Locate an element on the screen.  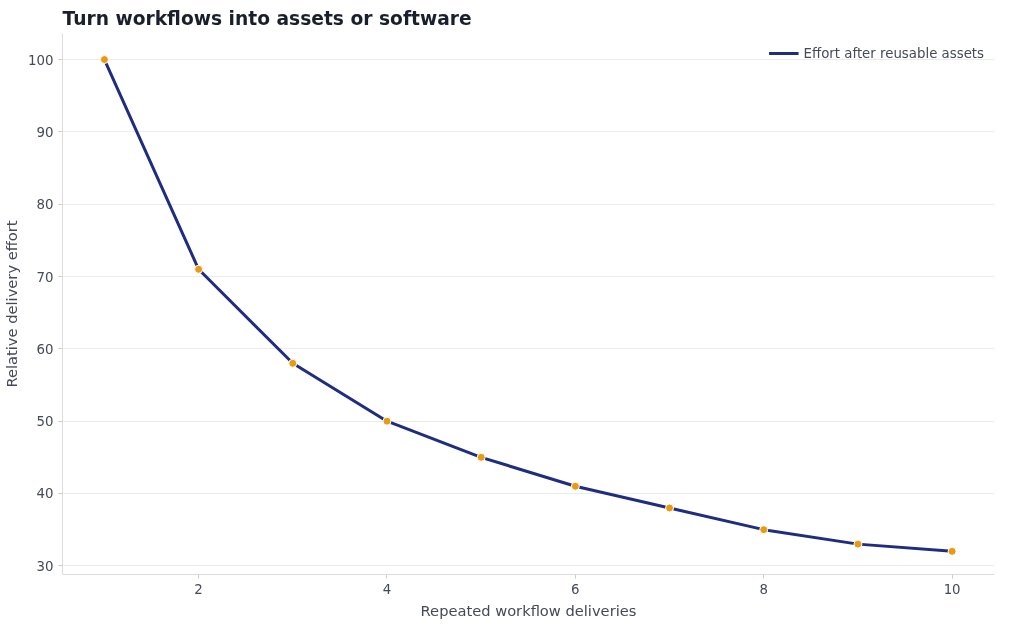
x-tick-label: 10 is located at coordinates (952, 589).